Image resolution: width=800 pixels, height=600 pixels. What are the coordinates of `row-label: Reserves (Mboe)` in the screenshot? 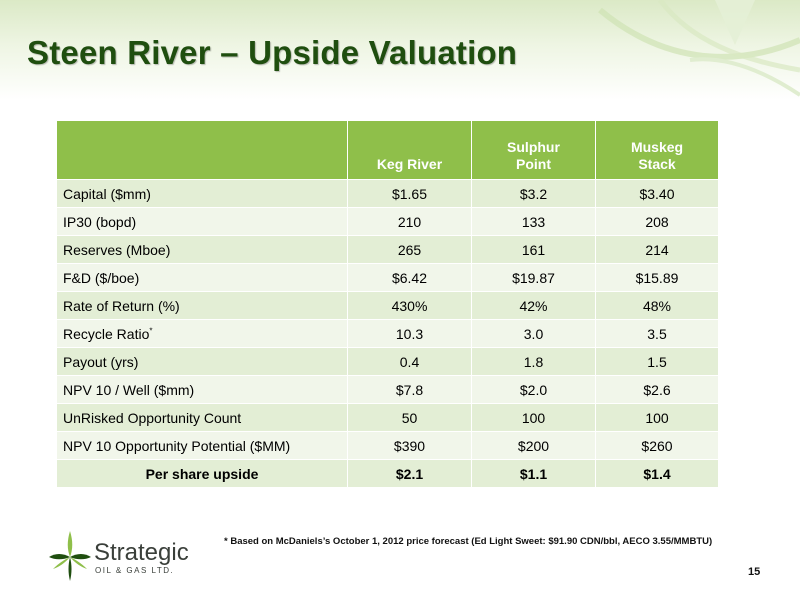 It's located at (202, 249).